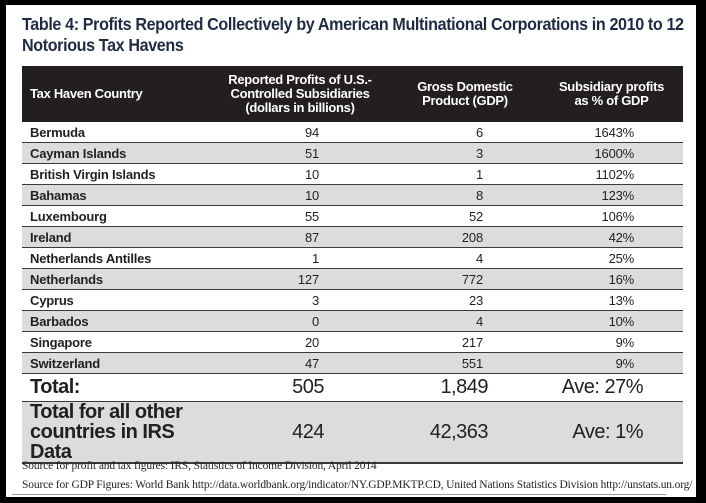 This screenshot has width=706, height=503. Describe the element at coordinates (116, 363) in the screenshot. I see `cell-country: Switzerland` at that location.